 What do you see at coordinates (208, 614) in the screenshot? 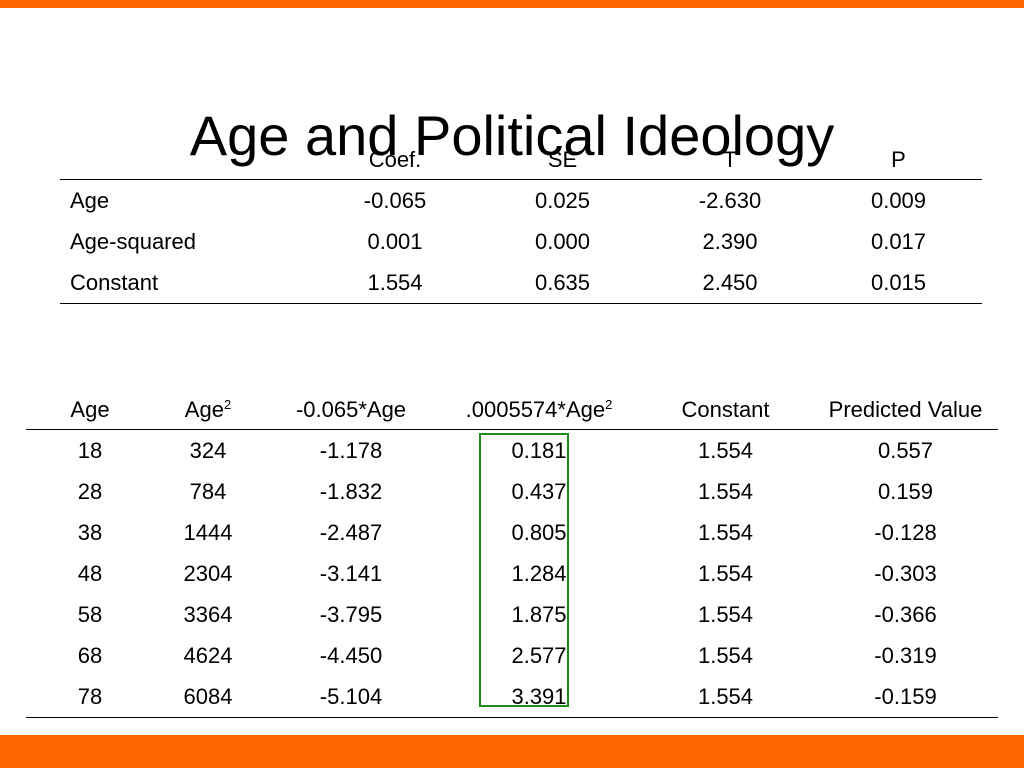
I see `prediction-cell-age-squared: 3364` at bounding box center [208, 614].